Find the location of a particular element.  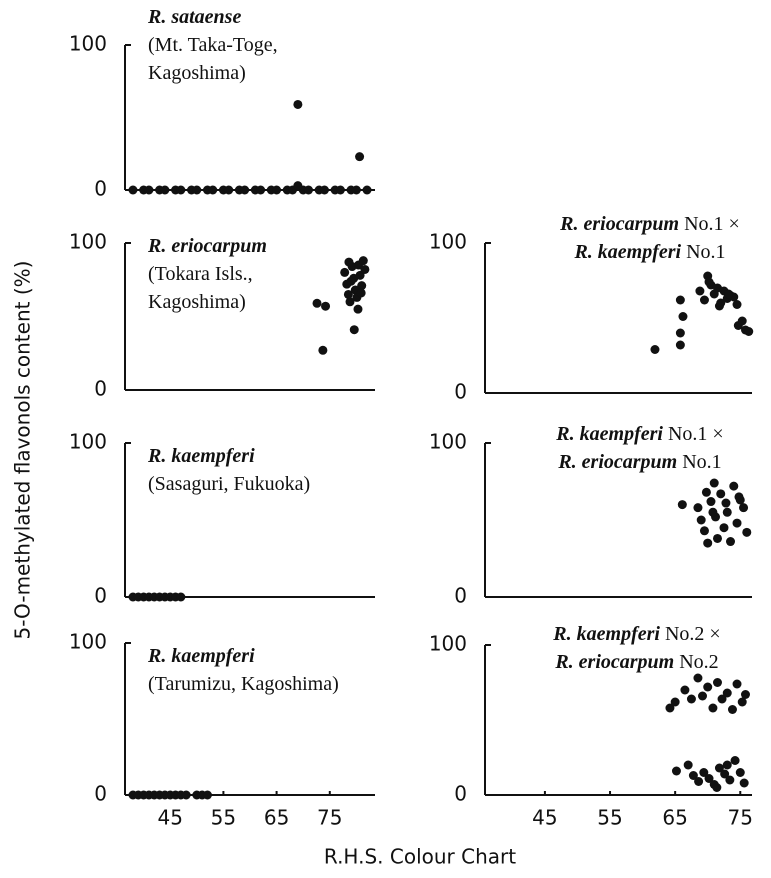

title-part: Kagoshima) is located at coordinates (197, 302).